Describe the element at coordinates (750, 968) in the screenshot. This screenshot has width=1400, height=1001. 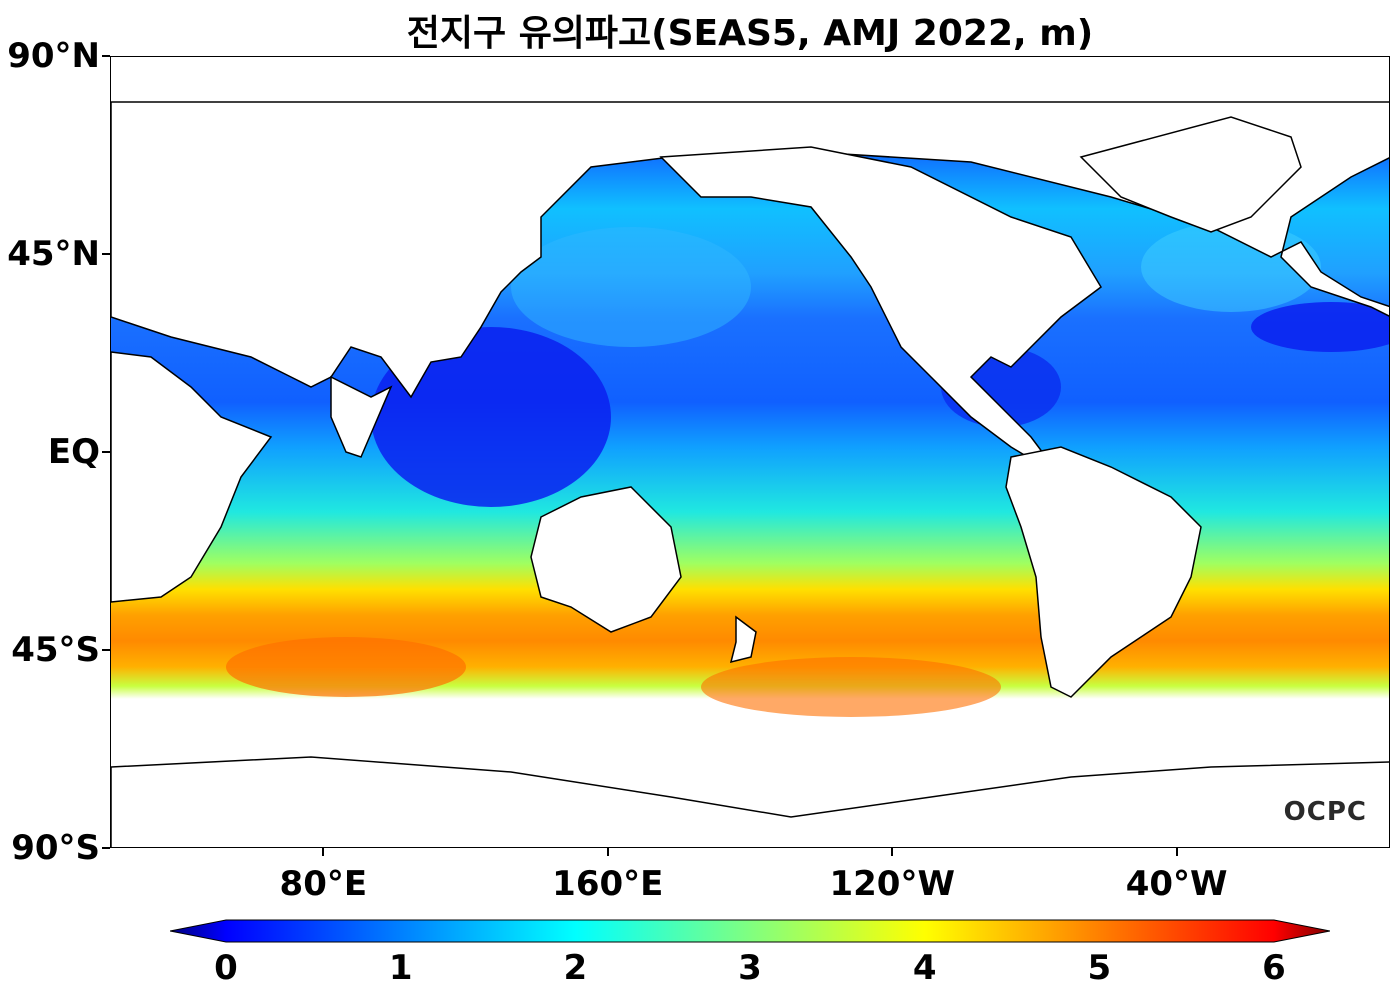
I see `colorbar-tick-label: 3` at that location.